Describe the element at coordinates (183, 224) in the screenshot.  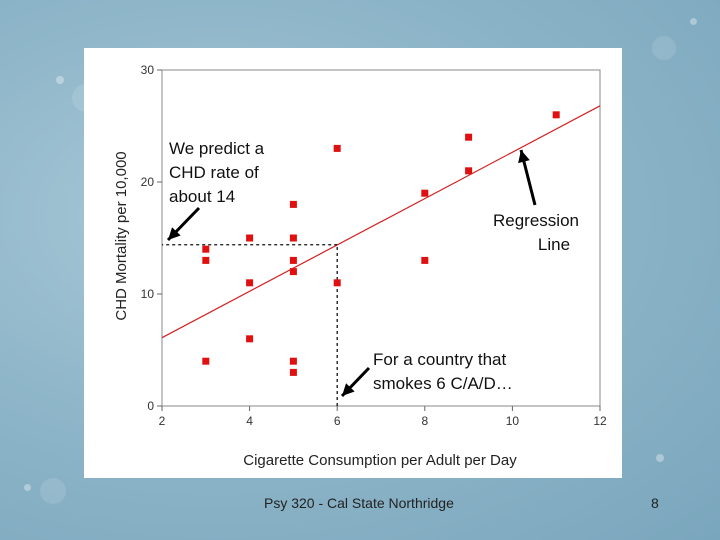
I see `arrow-to-predicted-value` at that location.